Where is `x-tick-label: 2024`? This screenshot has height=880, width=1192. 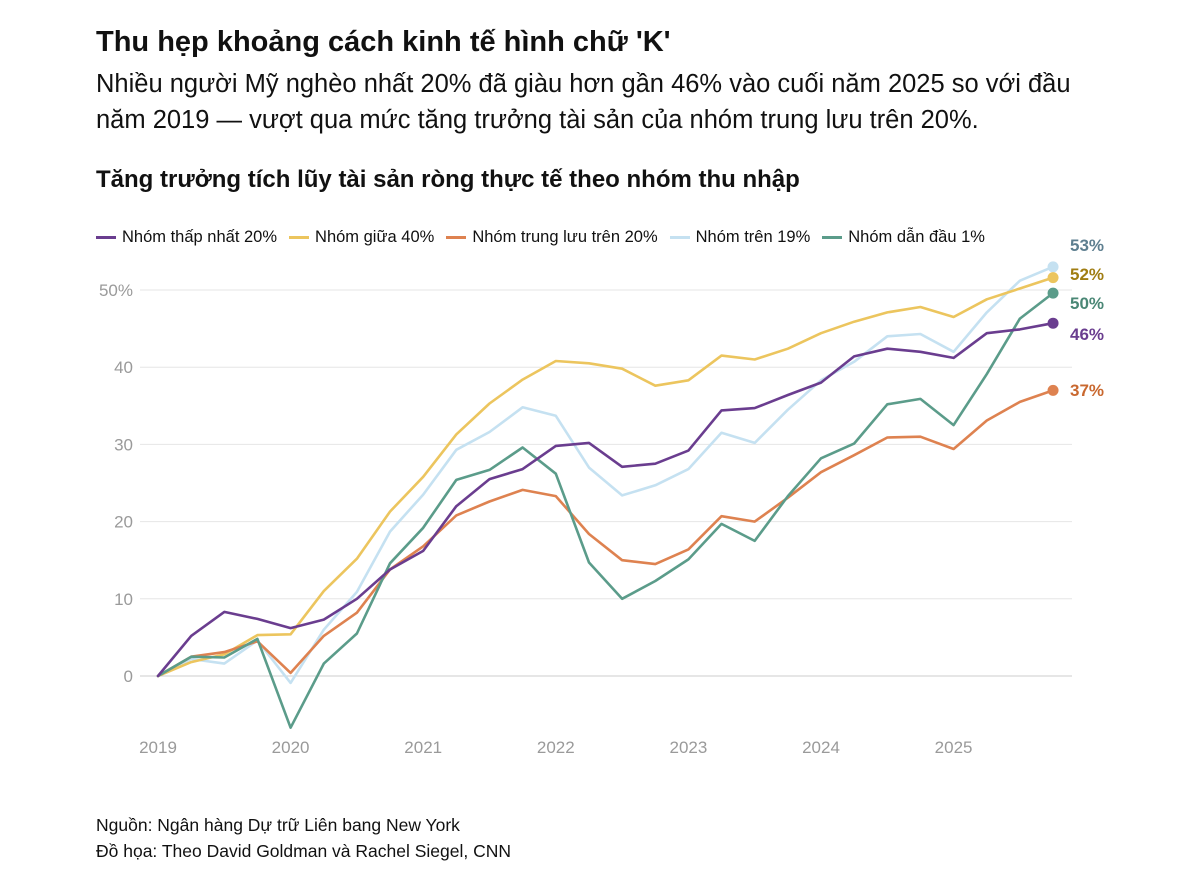
x-tick-label: 2024 is located at coordinates (821, 747).